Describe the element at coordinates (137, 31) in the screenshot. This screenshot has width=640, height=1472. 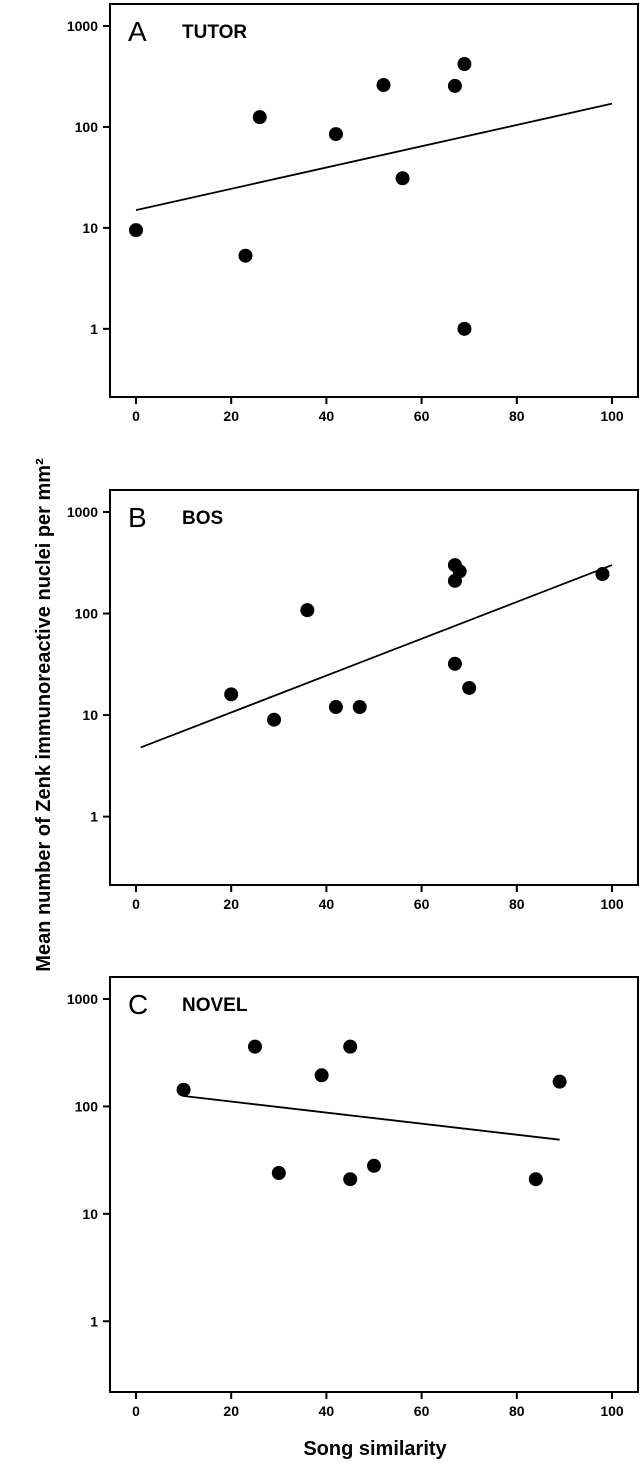
I see `panel-letter: A` at that location.